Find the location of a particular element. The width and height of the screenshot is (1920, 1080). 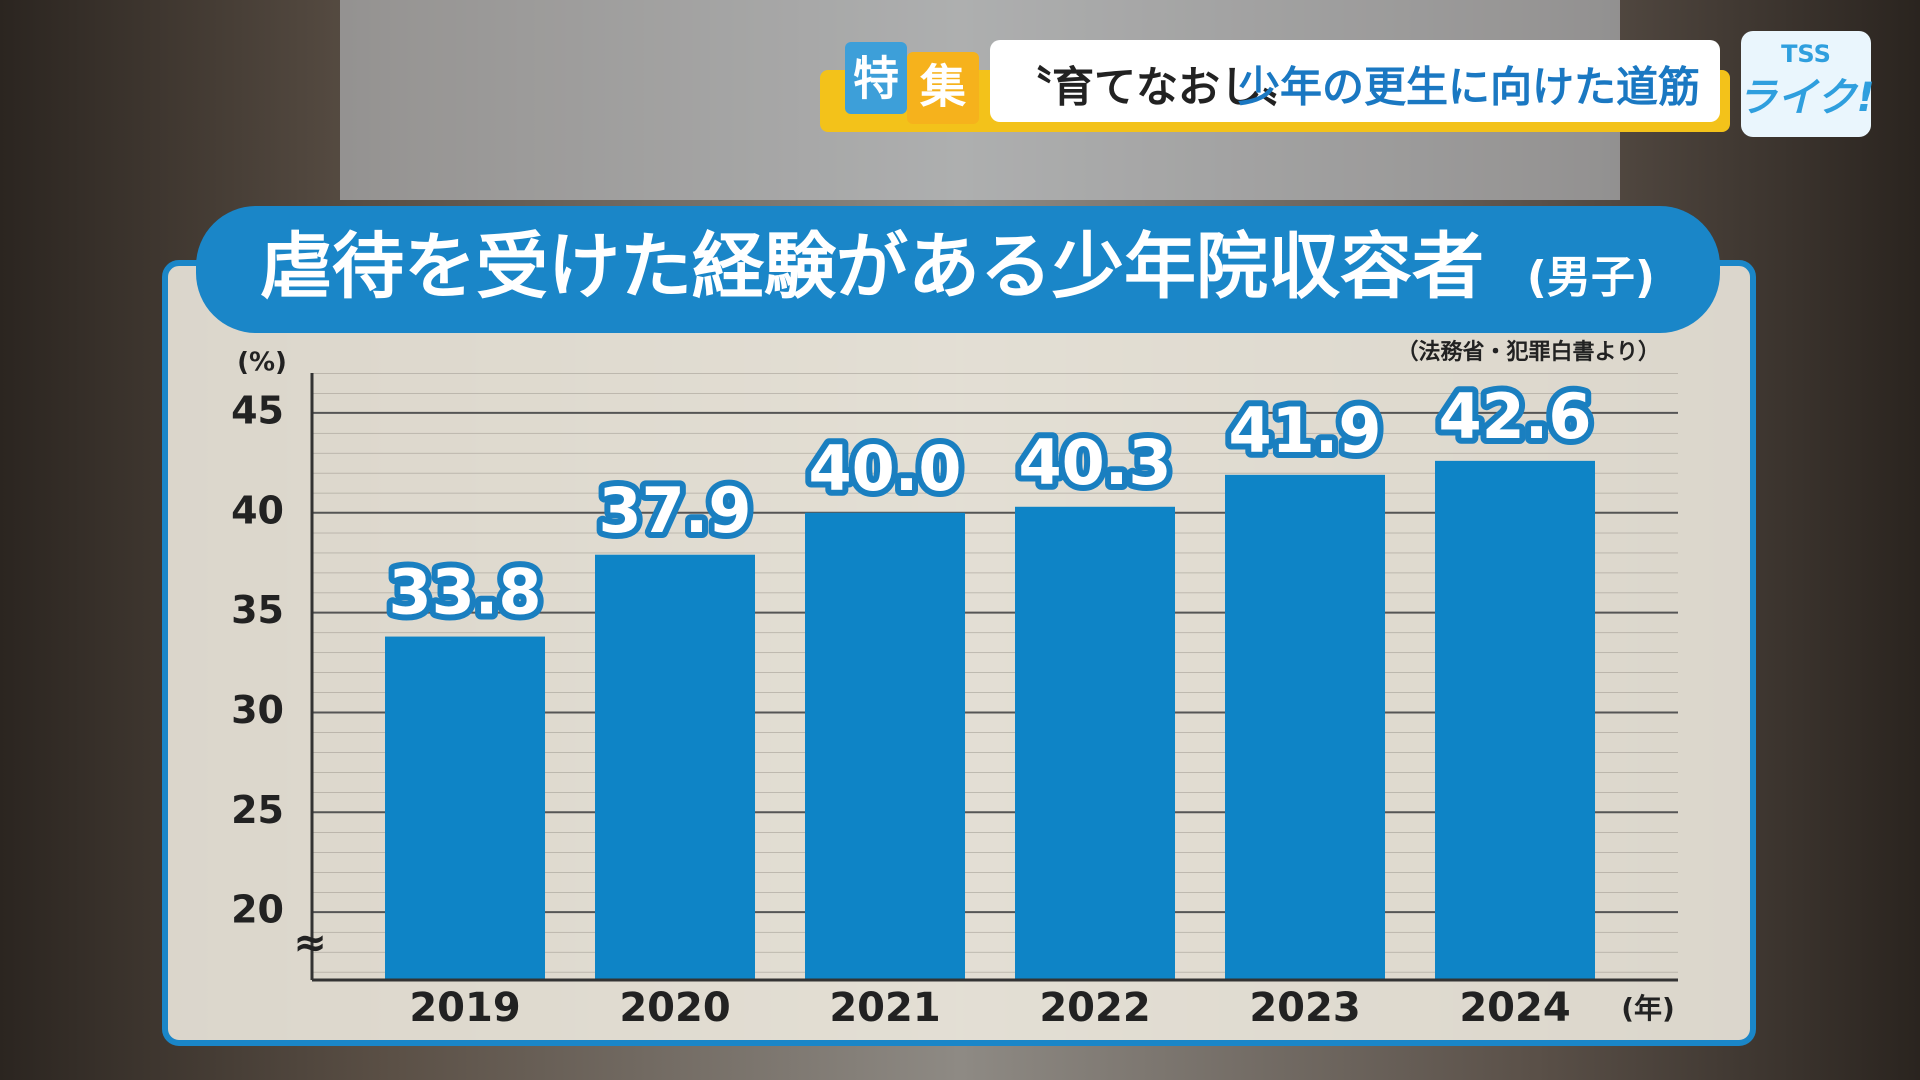

chart-title-suffix: (男子) is located at coordinates (1591, 277).